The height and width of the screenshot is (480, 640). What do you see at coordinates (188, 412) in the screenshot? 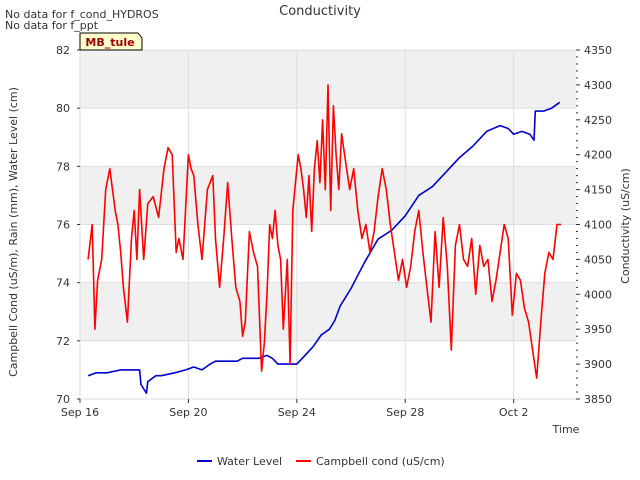
I see `x-tick-label: Sep 20` at bounding box center [188, 412].